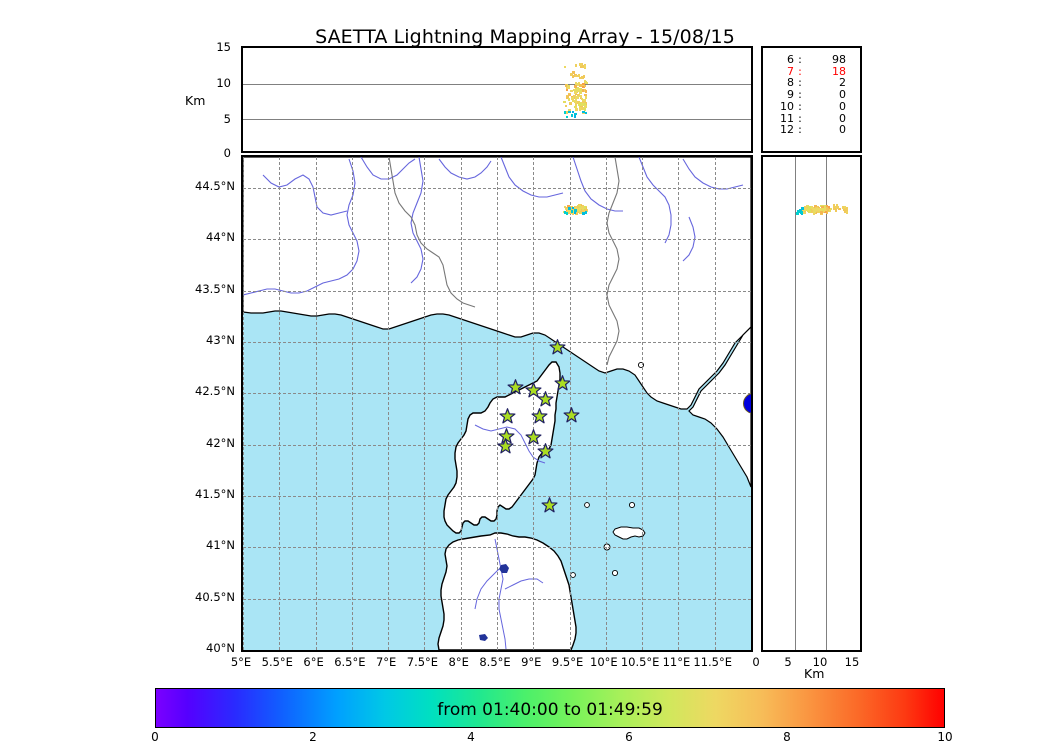 Image resolution: width=1050 pixels, height=750 pixels. What do you see at coordinates (629, 737) in the screenshot?
I see `colorbar-tick-6: 6` at bounding box center [629, 737].